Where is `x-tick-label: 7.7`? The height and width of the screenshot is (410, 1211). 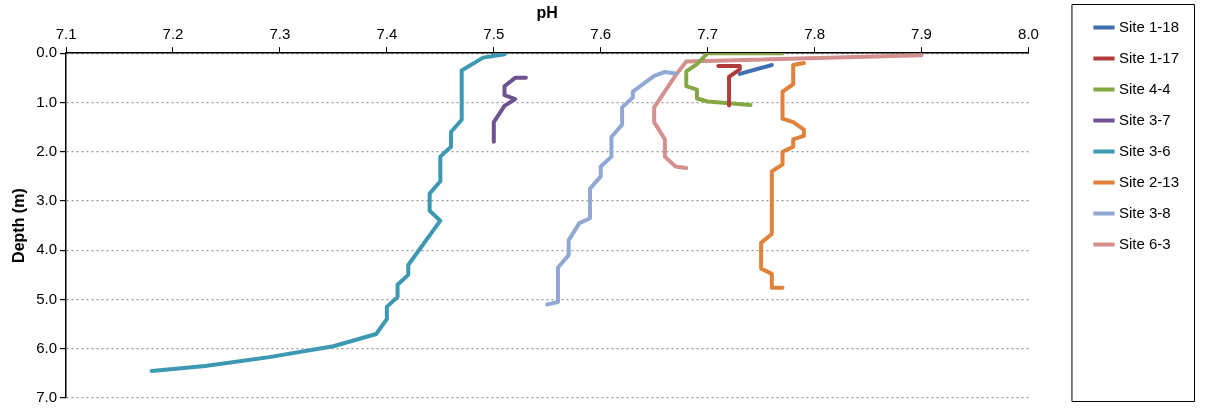
x-tick-label: 7.7 is located at coordinates (708, 34).